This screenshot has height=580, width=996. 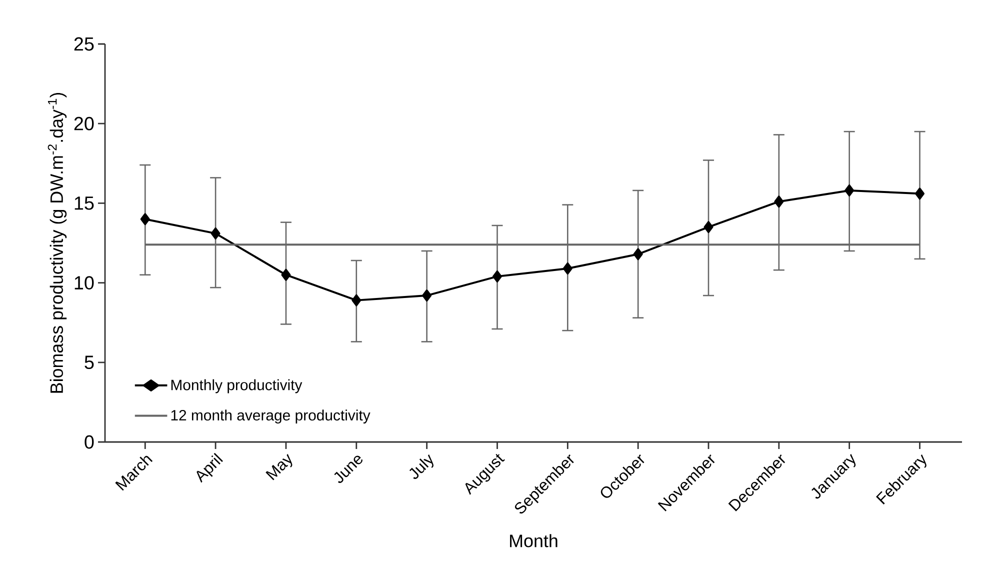 I want to click on legend-label: 12 month average productivity, so click(x=270, y=417).